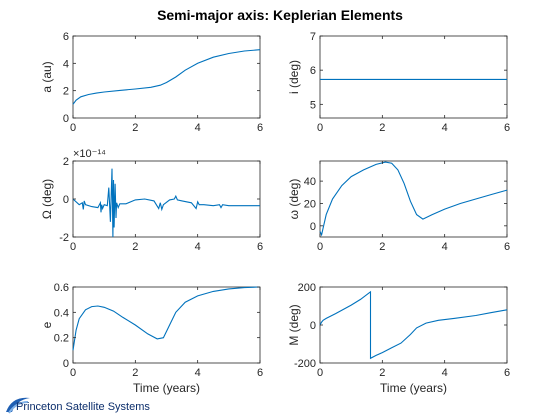 This screenshot has width=560, height=420. I want to click on princeton-logo-icon, so click(18, 405).